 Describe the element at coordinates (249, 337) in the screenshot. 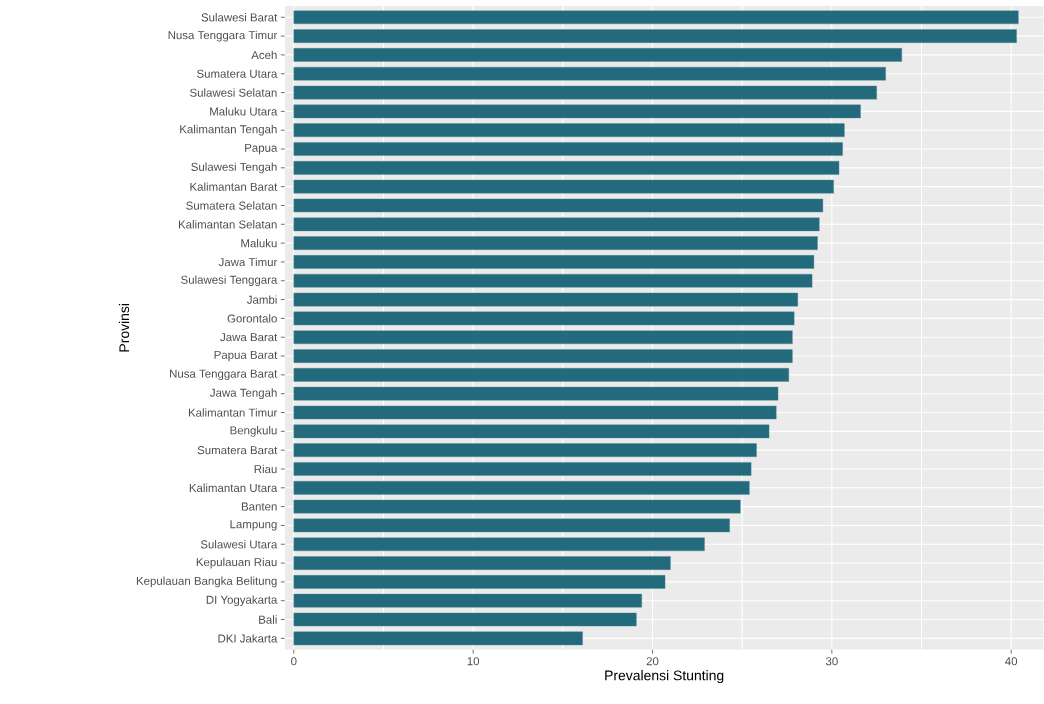

I see `y-tick-label: Jawa Barat` at that location.